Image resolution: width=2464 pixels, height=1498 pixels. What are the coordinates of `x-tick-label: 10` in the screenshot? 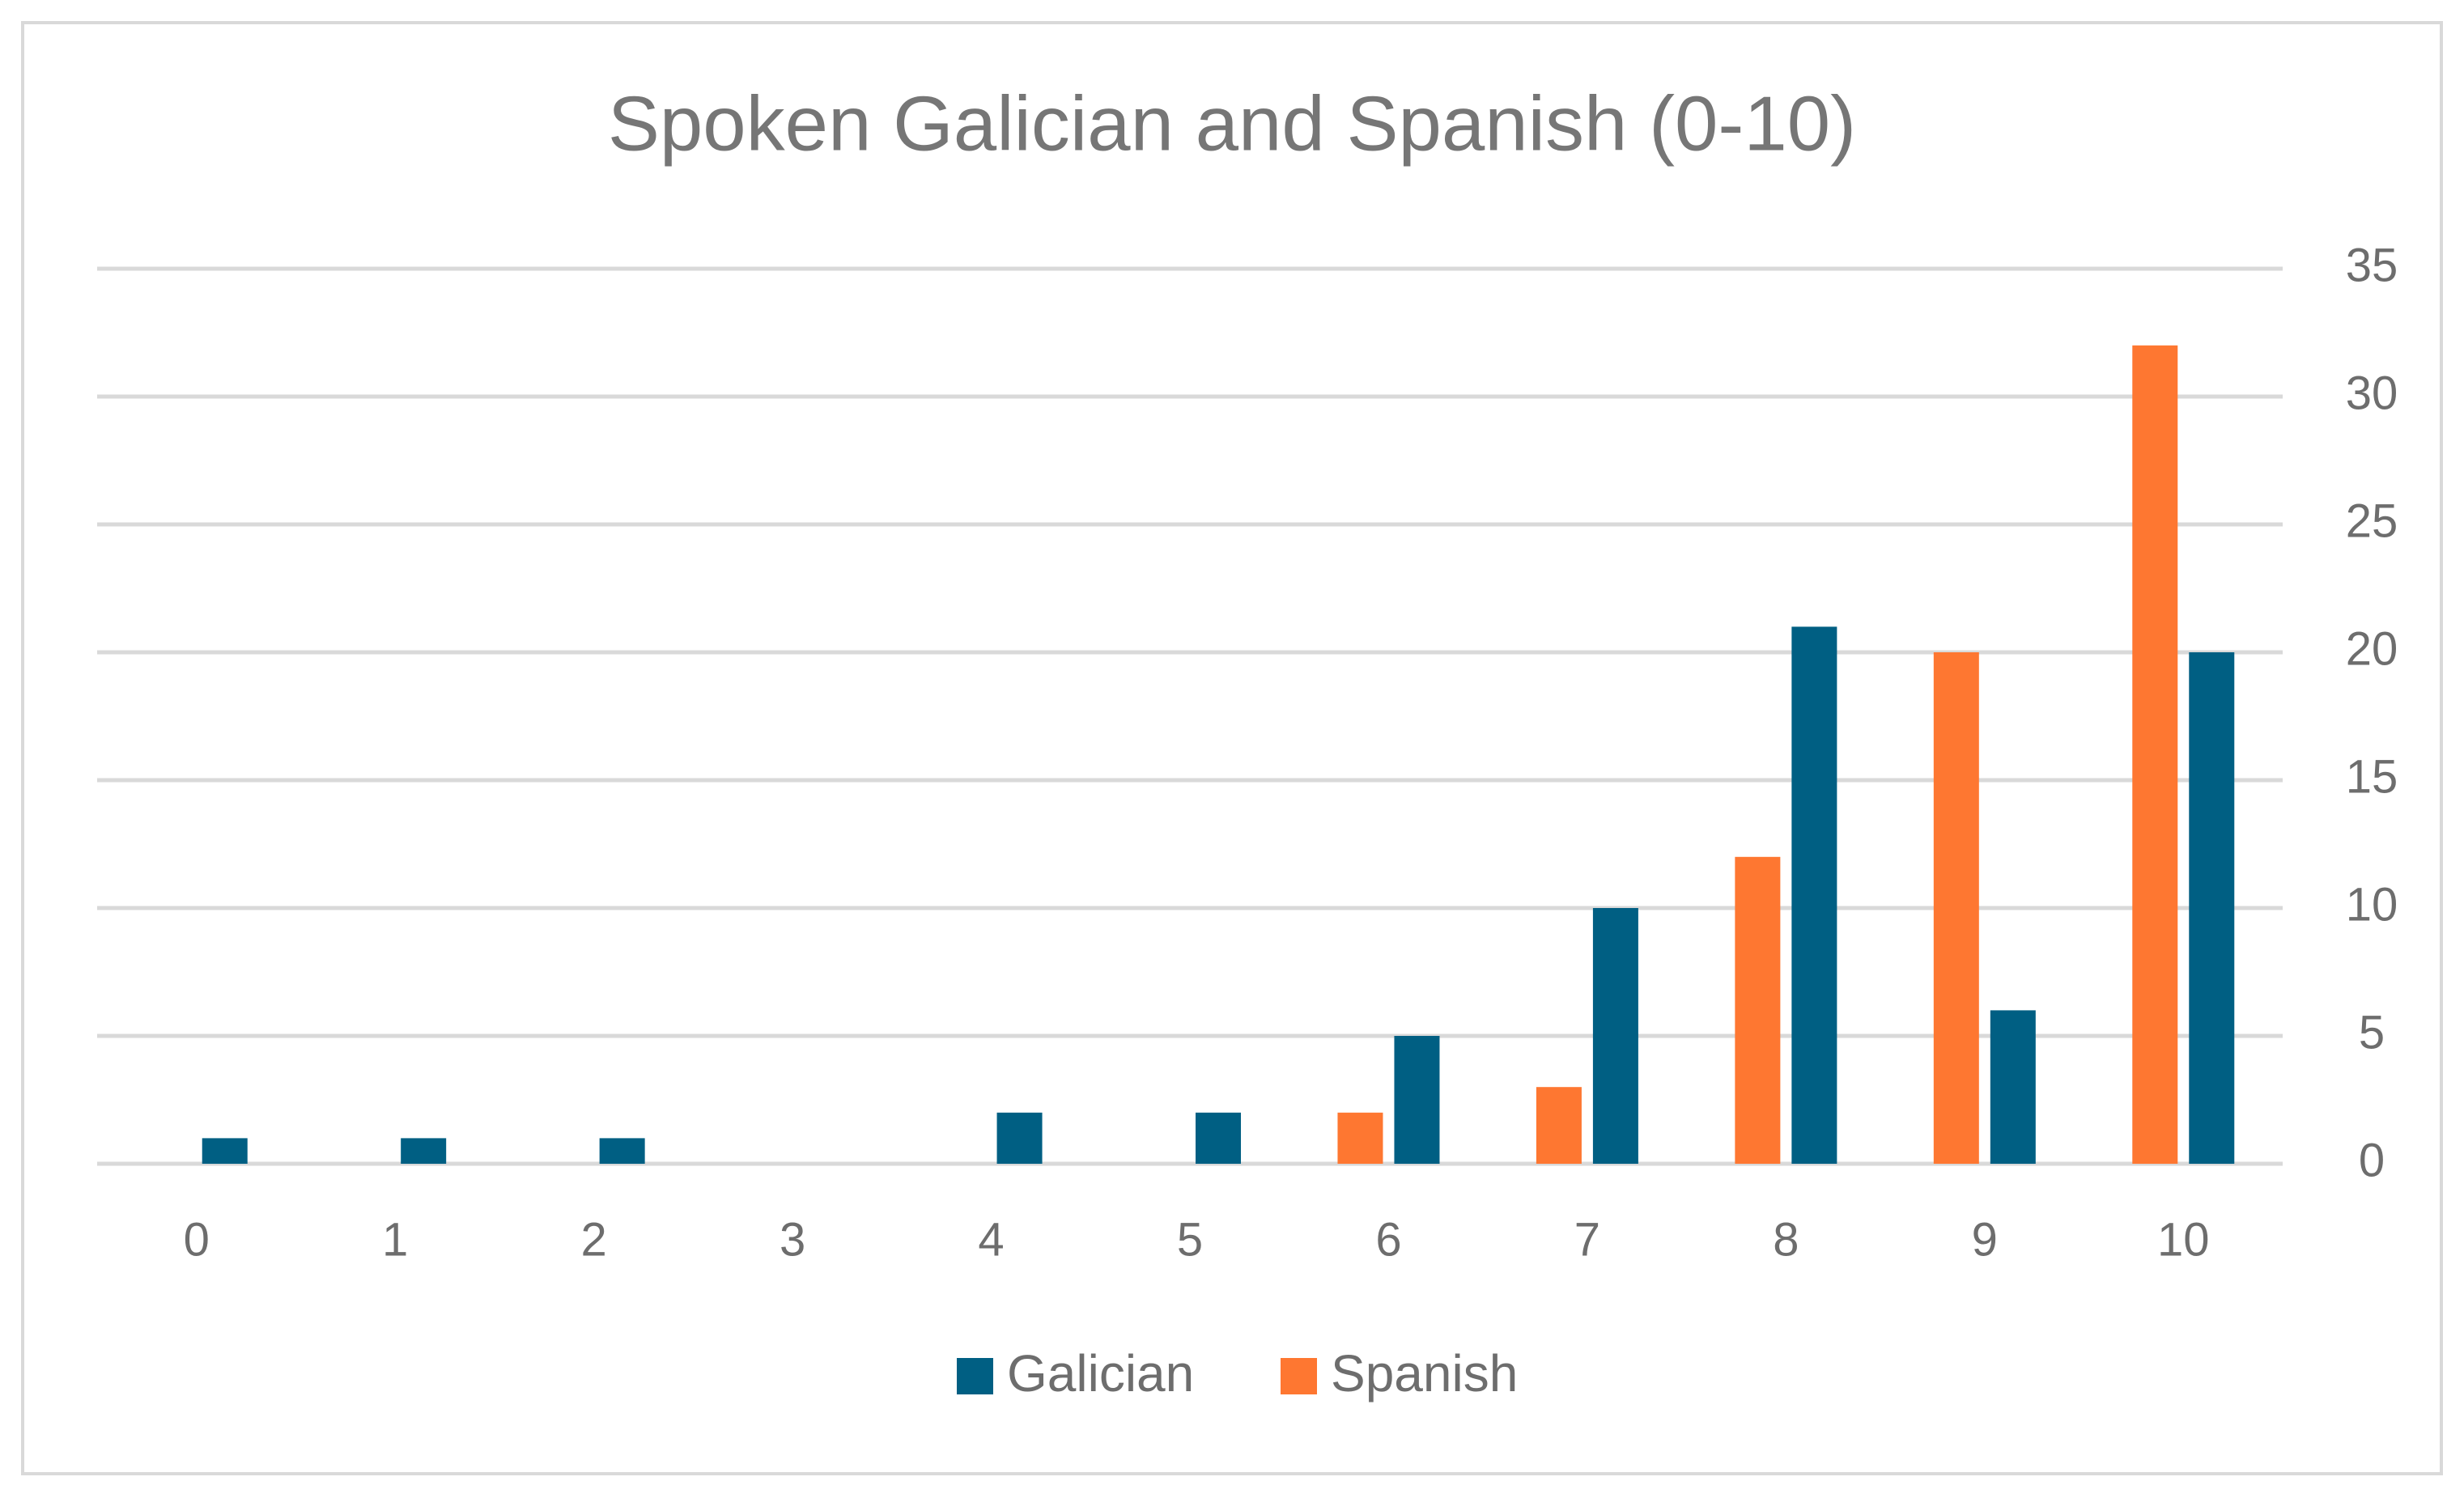 It's located at (2184, 1239).